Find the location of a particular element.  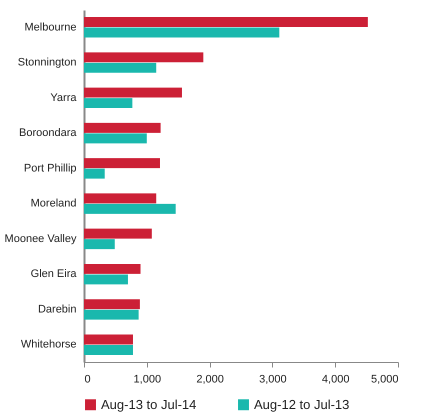

y-tick-label: Boroondara is located at coordinates (48, 133).